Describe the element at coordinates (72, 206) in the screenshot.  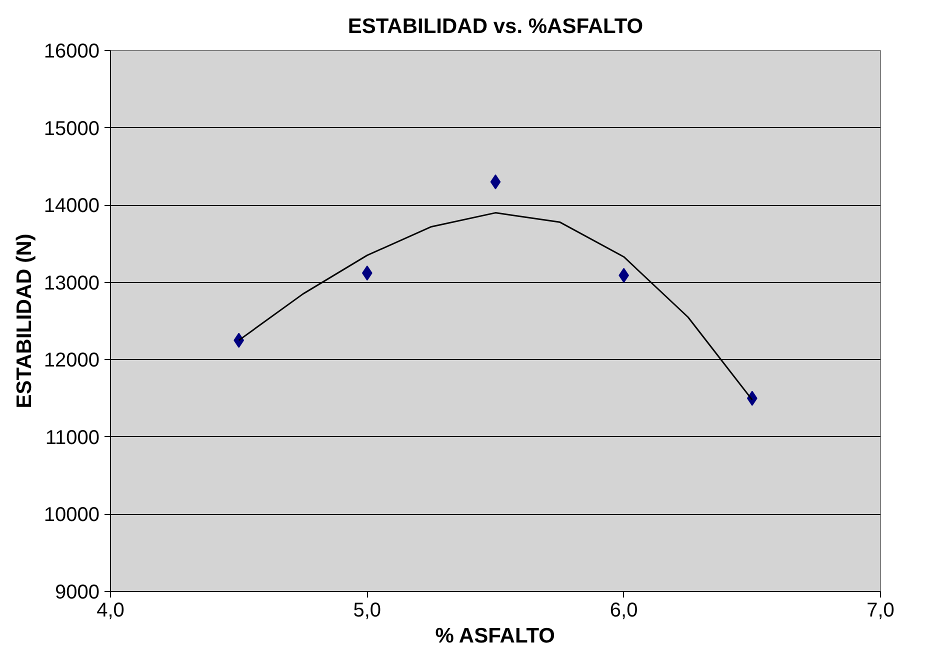
I see `y-tick-label: 14000` at that location.